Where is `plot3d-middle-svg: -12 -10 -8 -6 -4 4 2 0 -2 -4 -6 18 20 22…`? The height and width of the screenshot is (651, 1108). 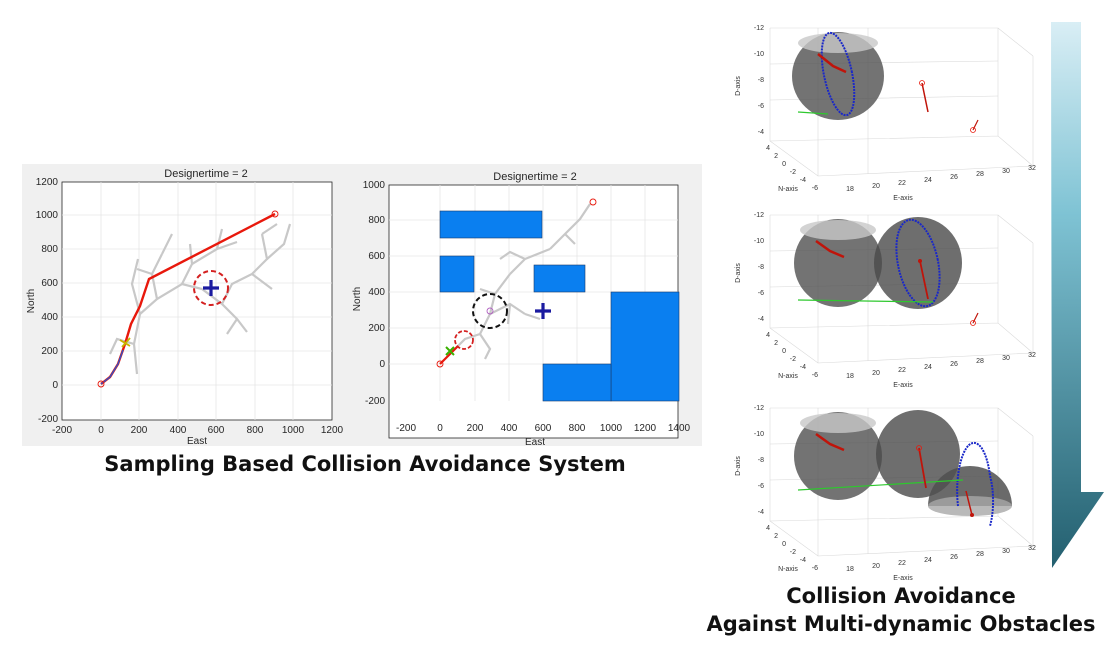 plot3d-middle-svg: -12 -10 -8 -6 -4 4 2 0 -2 -4 -6 18 20 22… is located at coordinates (885, 300).